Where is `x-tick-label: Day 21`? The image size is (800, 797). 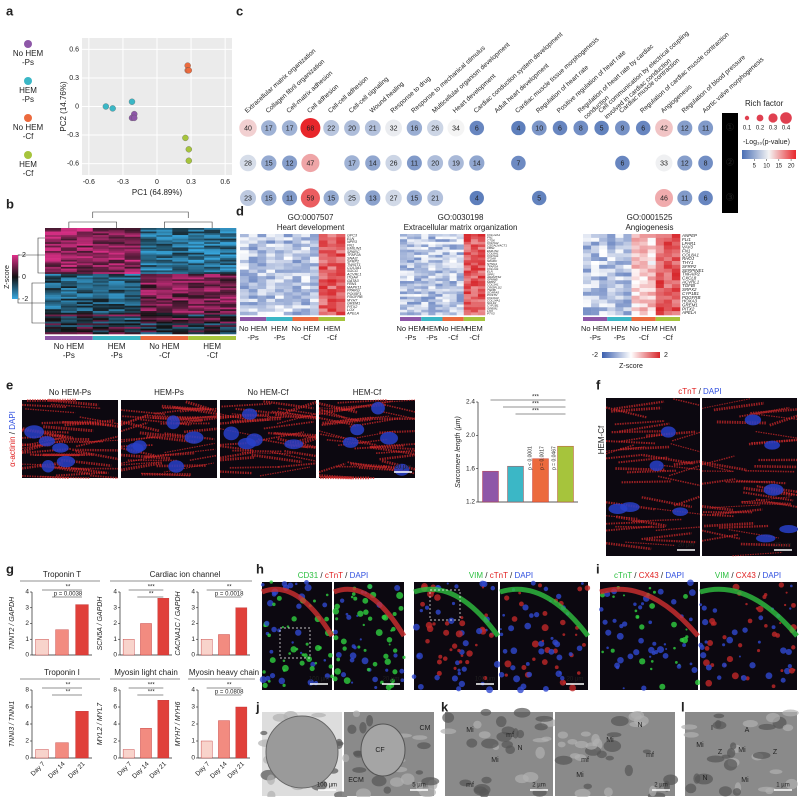 x-tick-label: Day 21 is located at coordinates (236, 770).